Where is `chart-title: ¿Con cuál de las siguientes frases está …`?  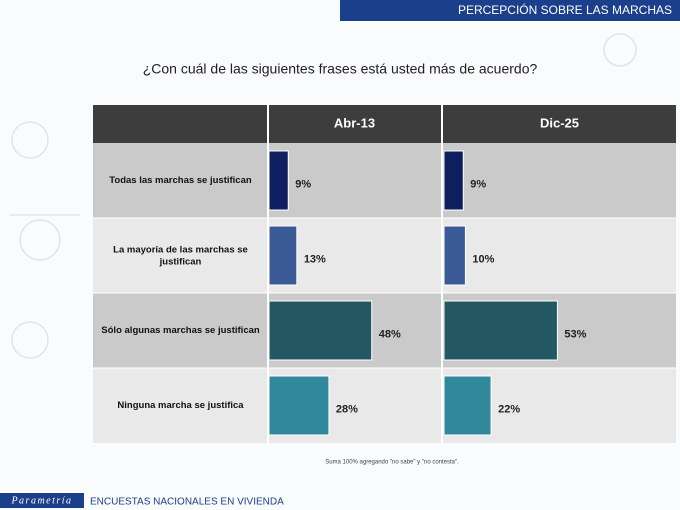
chart-title: ¿Con cuál de las siguientes frases está … is located at coordinates (340, 69).